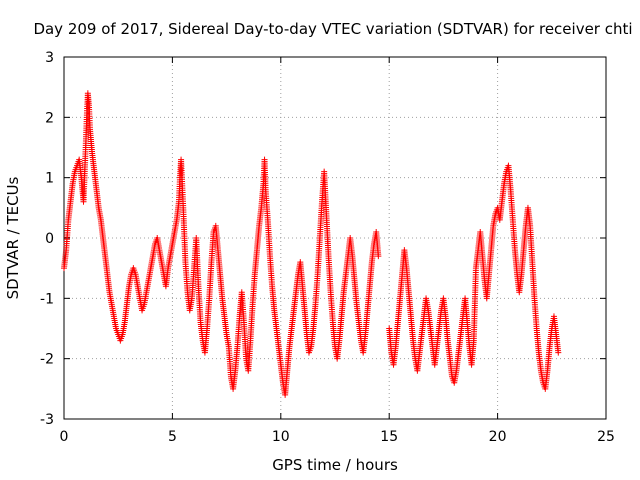 This screenshot has height=480, width=640. I want to click on x-tick-label: 20, so click(498, 437).